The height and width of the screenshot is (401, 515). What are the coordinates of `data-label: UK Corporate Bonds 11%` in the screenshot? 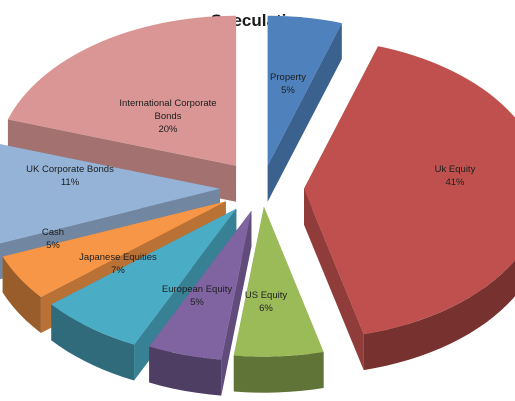 It's located at (70, 176).